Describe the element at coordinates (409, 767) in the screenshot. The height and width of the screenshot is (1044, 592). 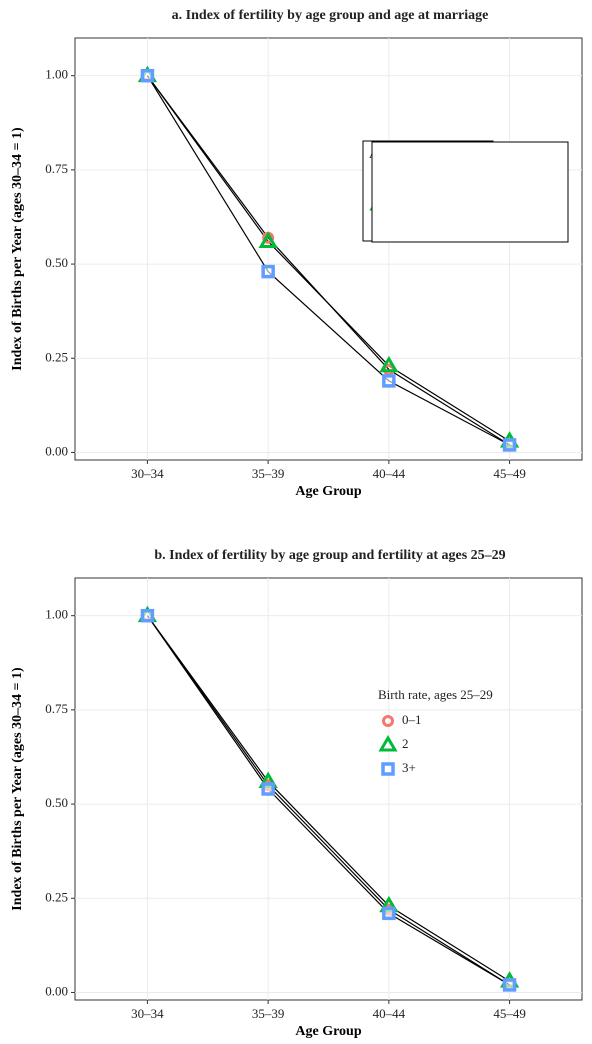
I see `legend-label: 3+` at that location.